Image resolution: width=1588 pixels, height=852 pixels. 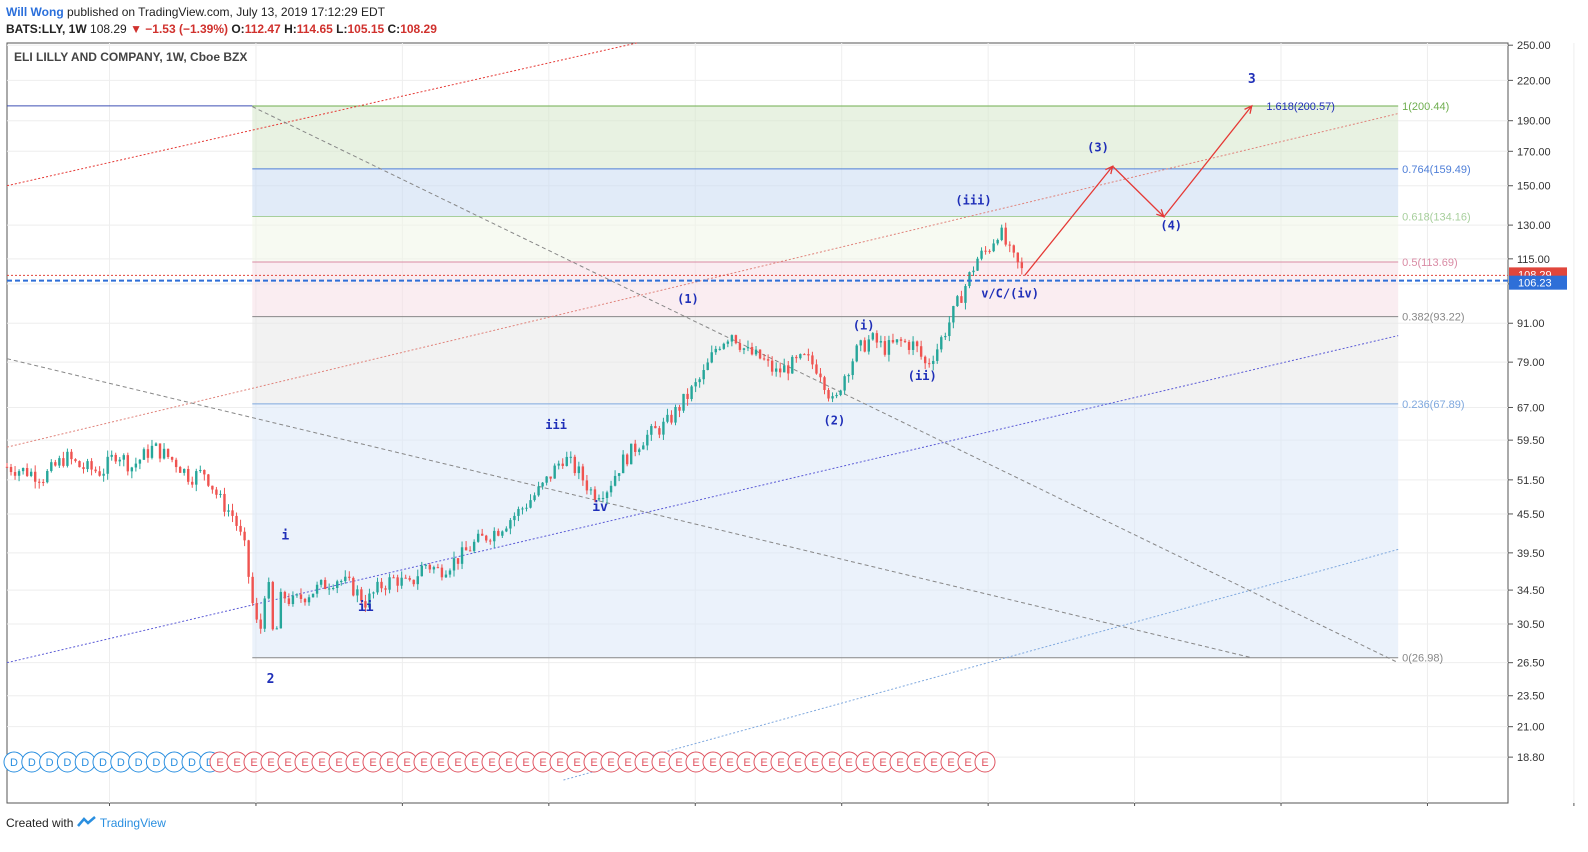 What do you see at coordinates (394, 29) in the screenshot?
I see `close-label: C:` at bounding box center [394, 29].